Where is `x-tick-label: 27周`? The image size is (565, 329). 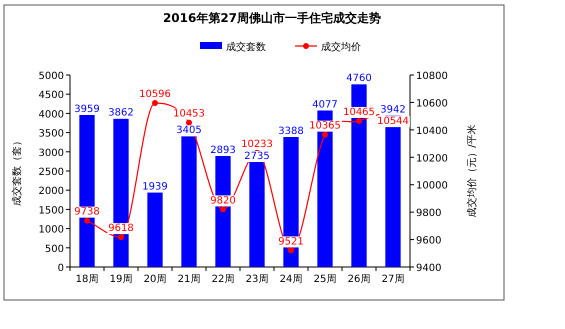 x-tick-label: 27周 is located at coordinates (393, 279).